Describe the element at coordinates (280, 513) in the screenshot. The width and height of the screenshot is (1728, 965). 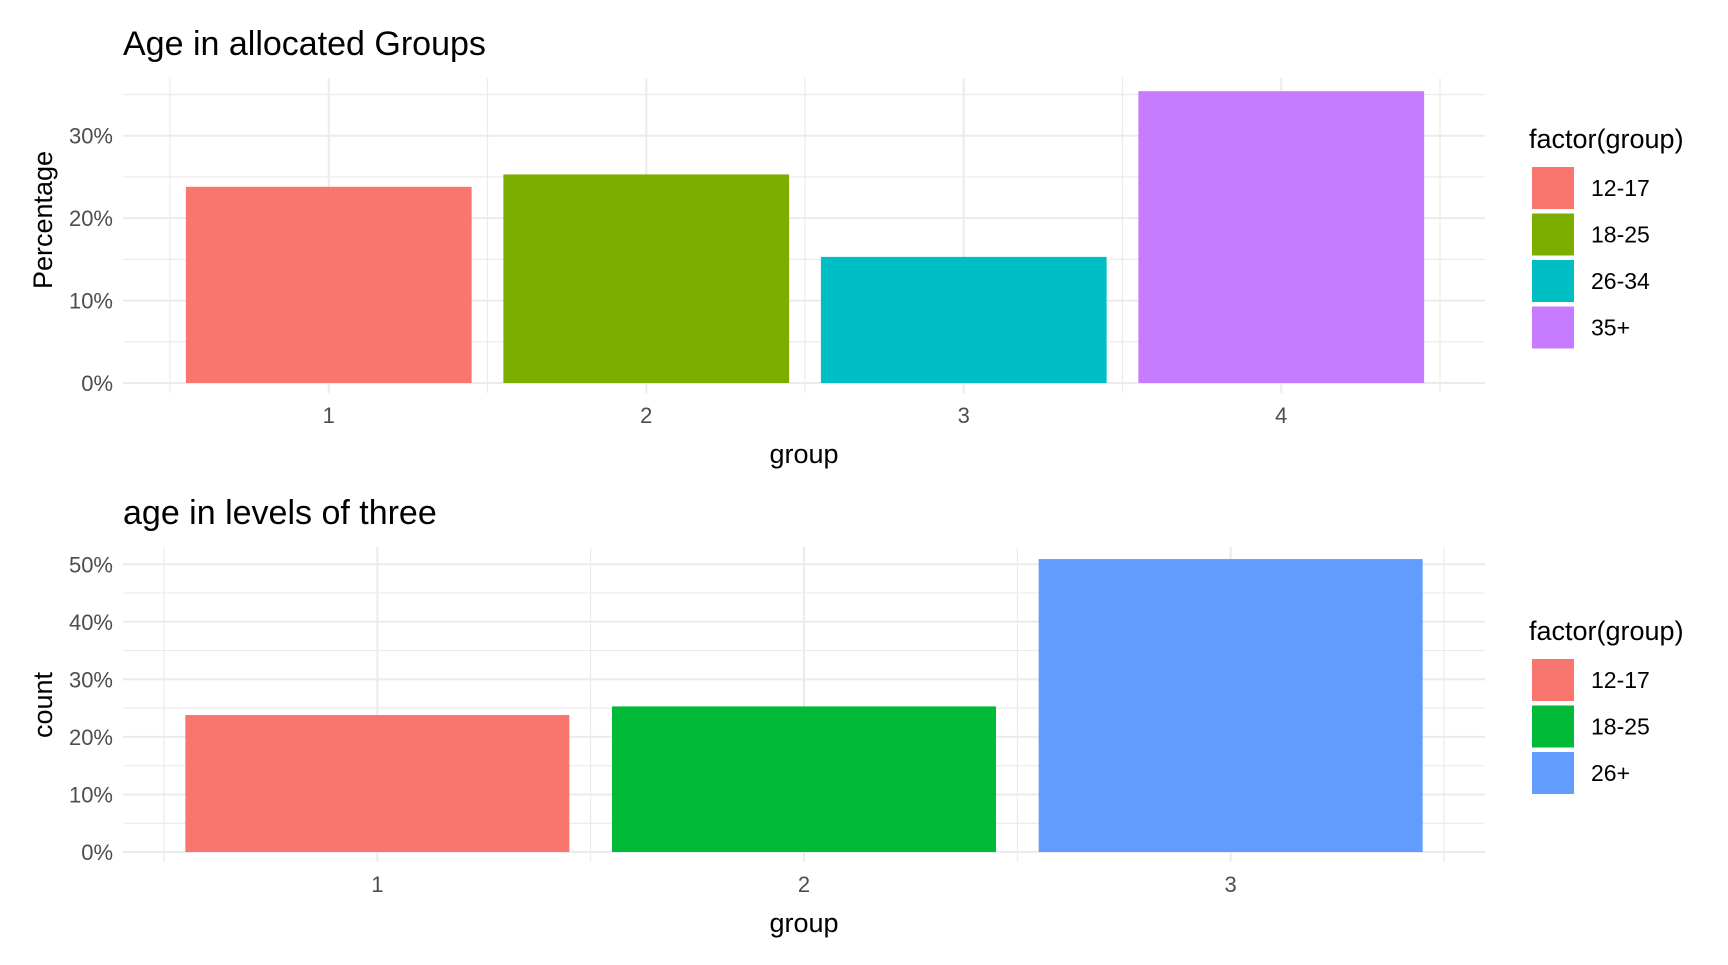
I see `chart-2-title: age in levels of three` at that location.